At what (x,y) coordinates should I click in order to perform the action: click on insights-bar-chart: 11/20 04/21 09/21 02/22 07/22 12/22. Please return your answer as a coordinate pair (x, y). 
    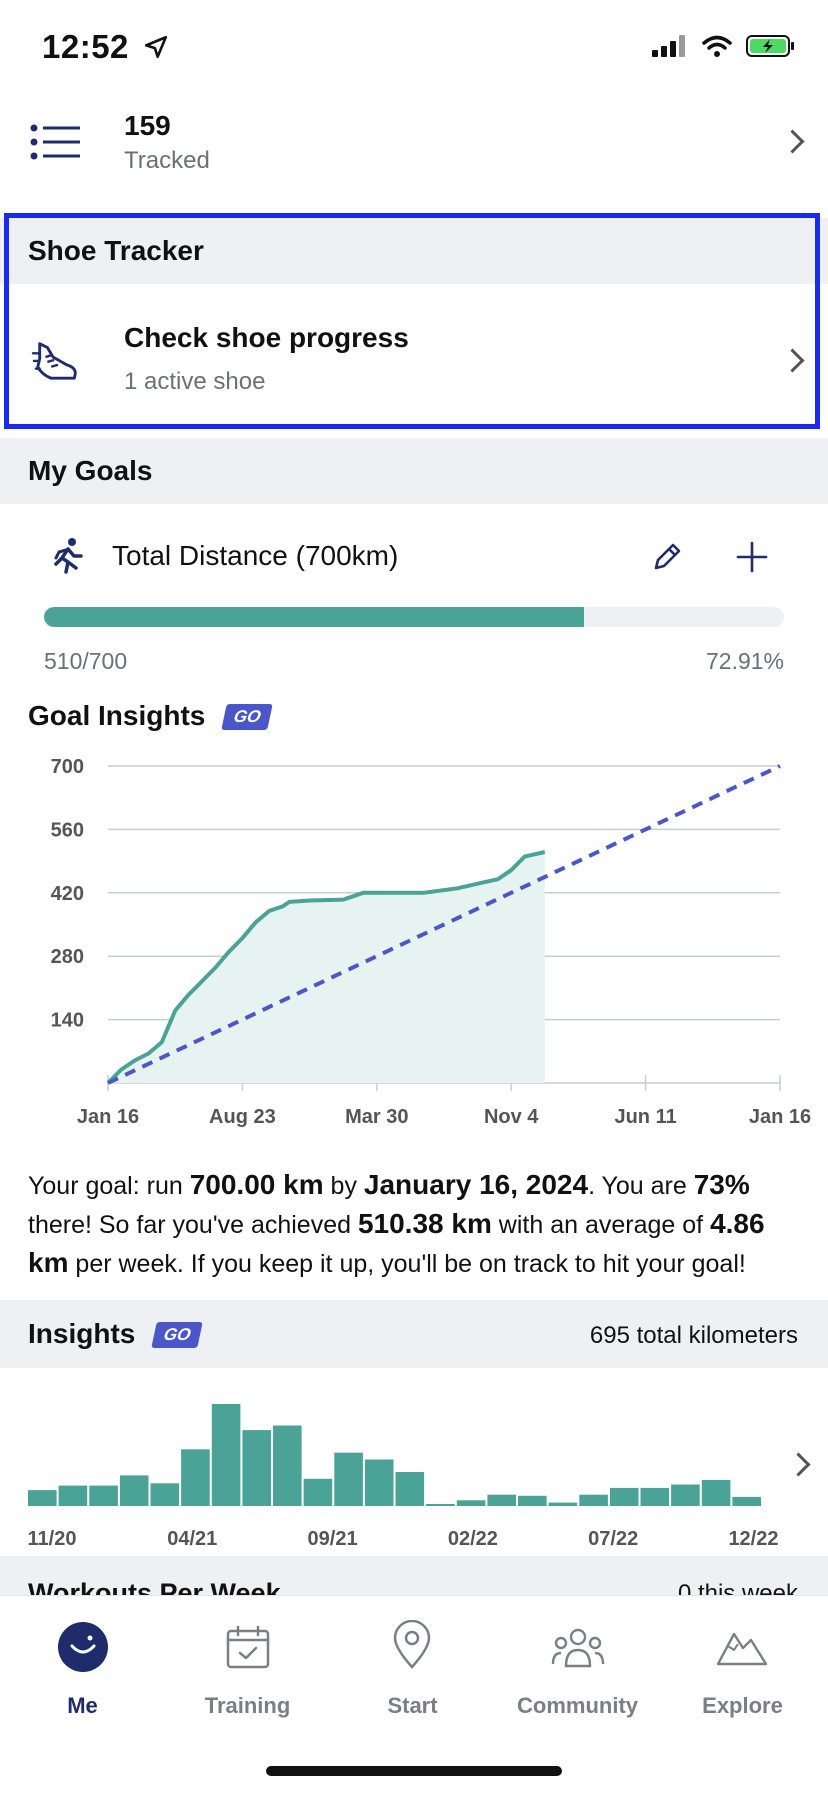
    Looking at the image, I should click on (414, 1465).